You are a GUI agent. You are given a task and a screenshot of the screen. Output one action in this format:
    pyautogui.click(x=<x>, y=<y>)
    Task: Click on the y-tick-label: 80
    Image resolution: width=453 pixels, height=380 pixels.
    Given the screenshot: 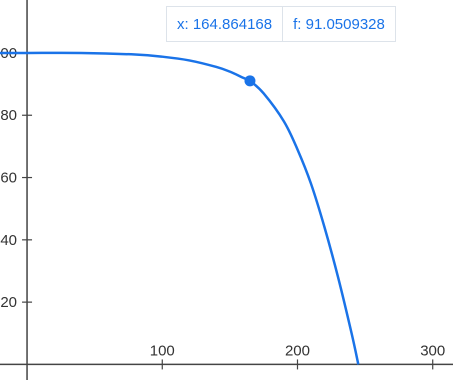 What is the action you would take?
    pyautogui.click(x=8, y=115)
    